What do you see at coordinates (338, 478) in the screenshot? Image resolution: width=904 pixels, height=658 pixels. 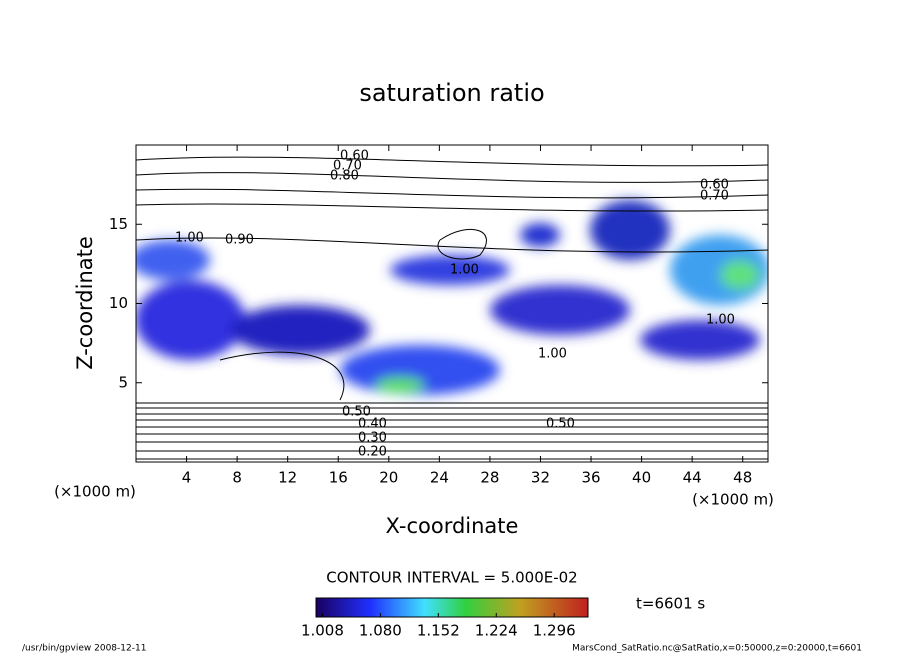 I see `x-tick-label: 16` at bounding box center [338, 478].